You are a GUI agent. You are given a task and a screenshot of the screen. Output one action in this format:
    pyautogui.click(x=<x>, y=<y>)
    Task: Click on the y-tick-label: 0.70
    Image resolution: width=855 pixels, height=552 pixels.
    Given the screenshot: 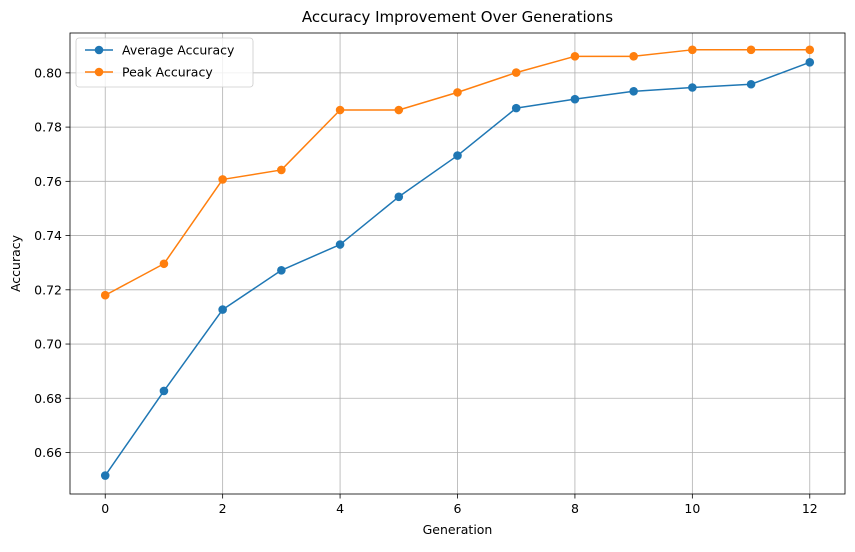 What is the action you would take?
    pyautogui.click(x=48, y=344)
    